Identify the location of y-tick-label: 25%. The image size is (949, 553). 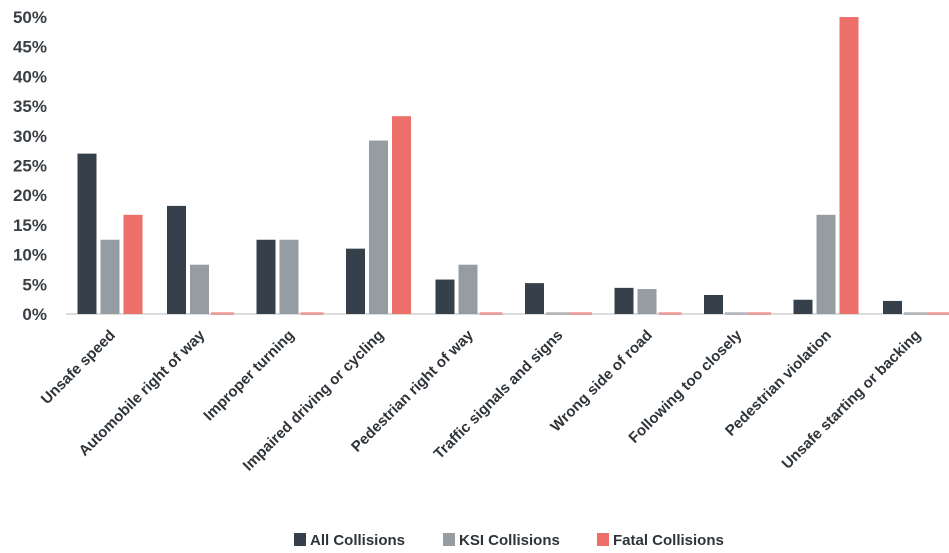
(30, 166).